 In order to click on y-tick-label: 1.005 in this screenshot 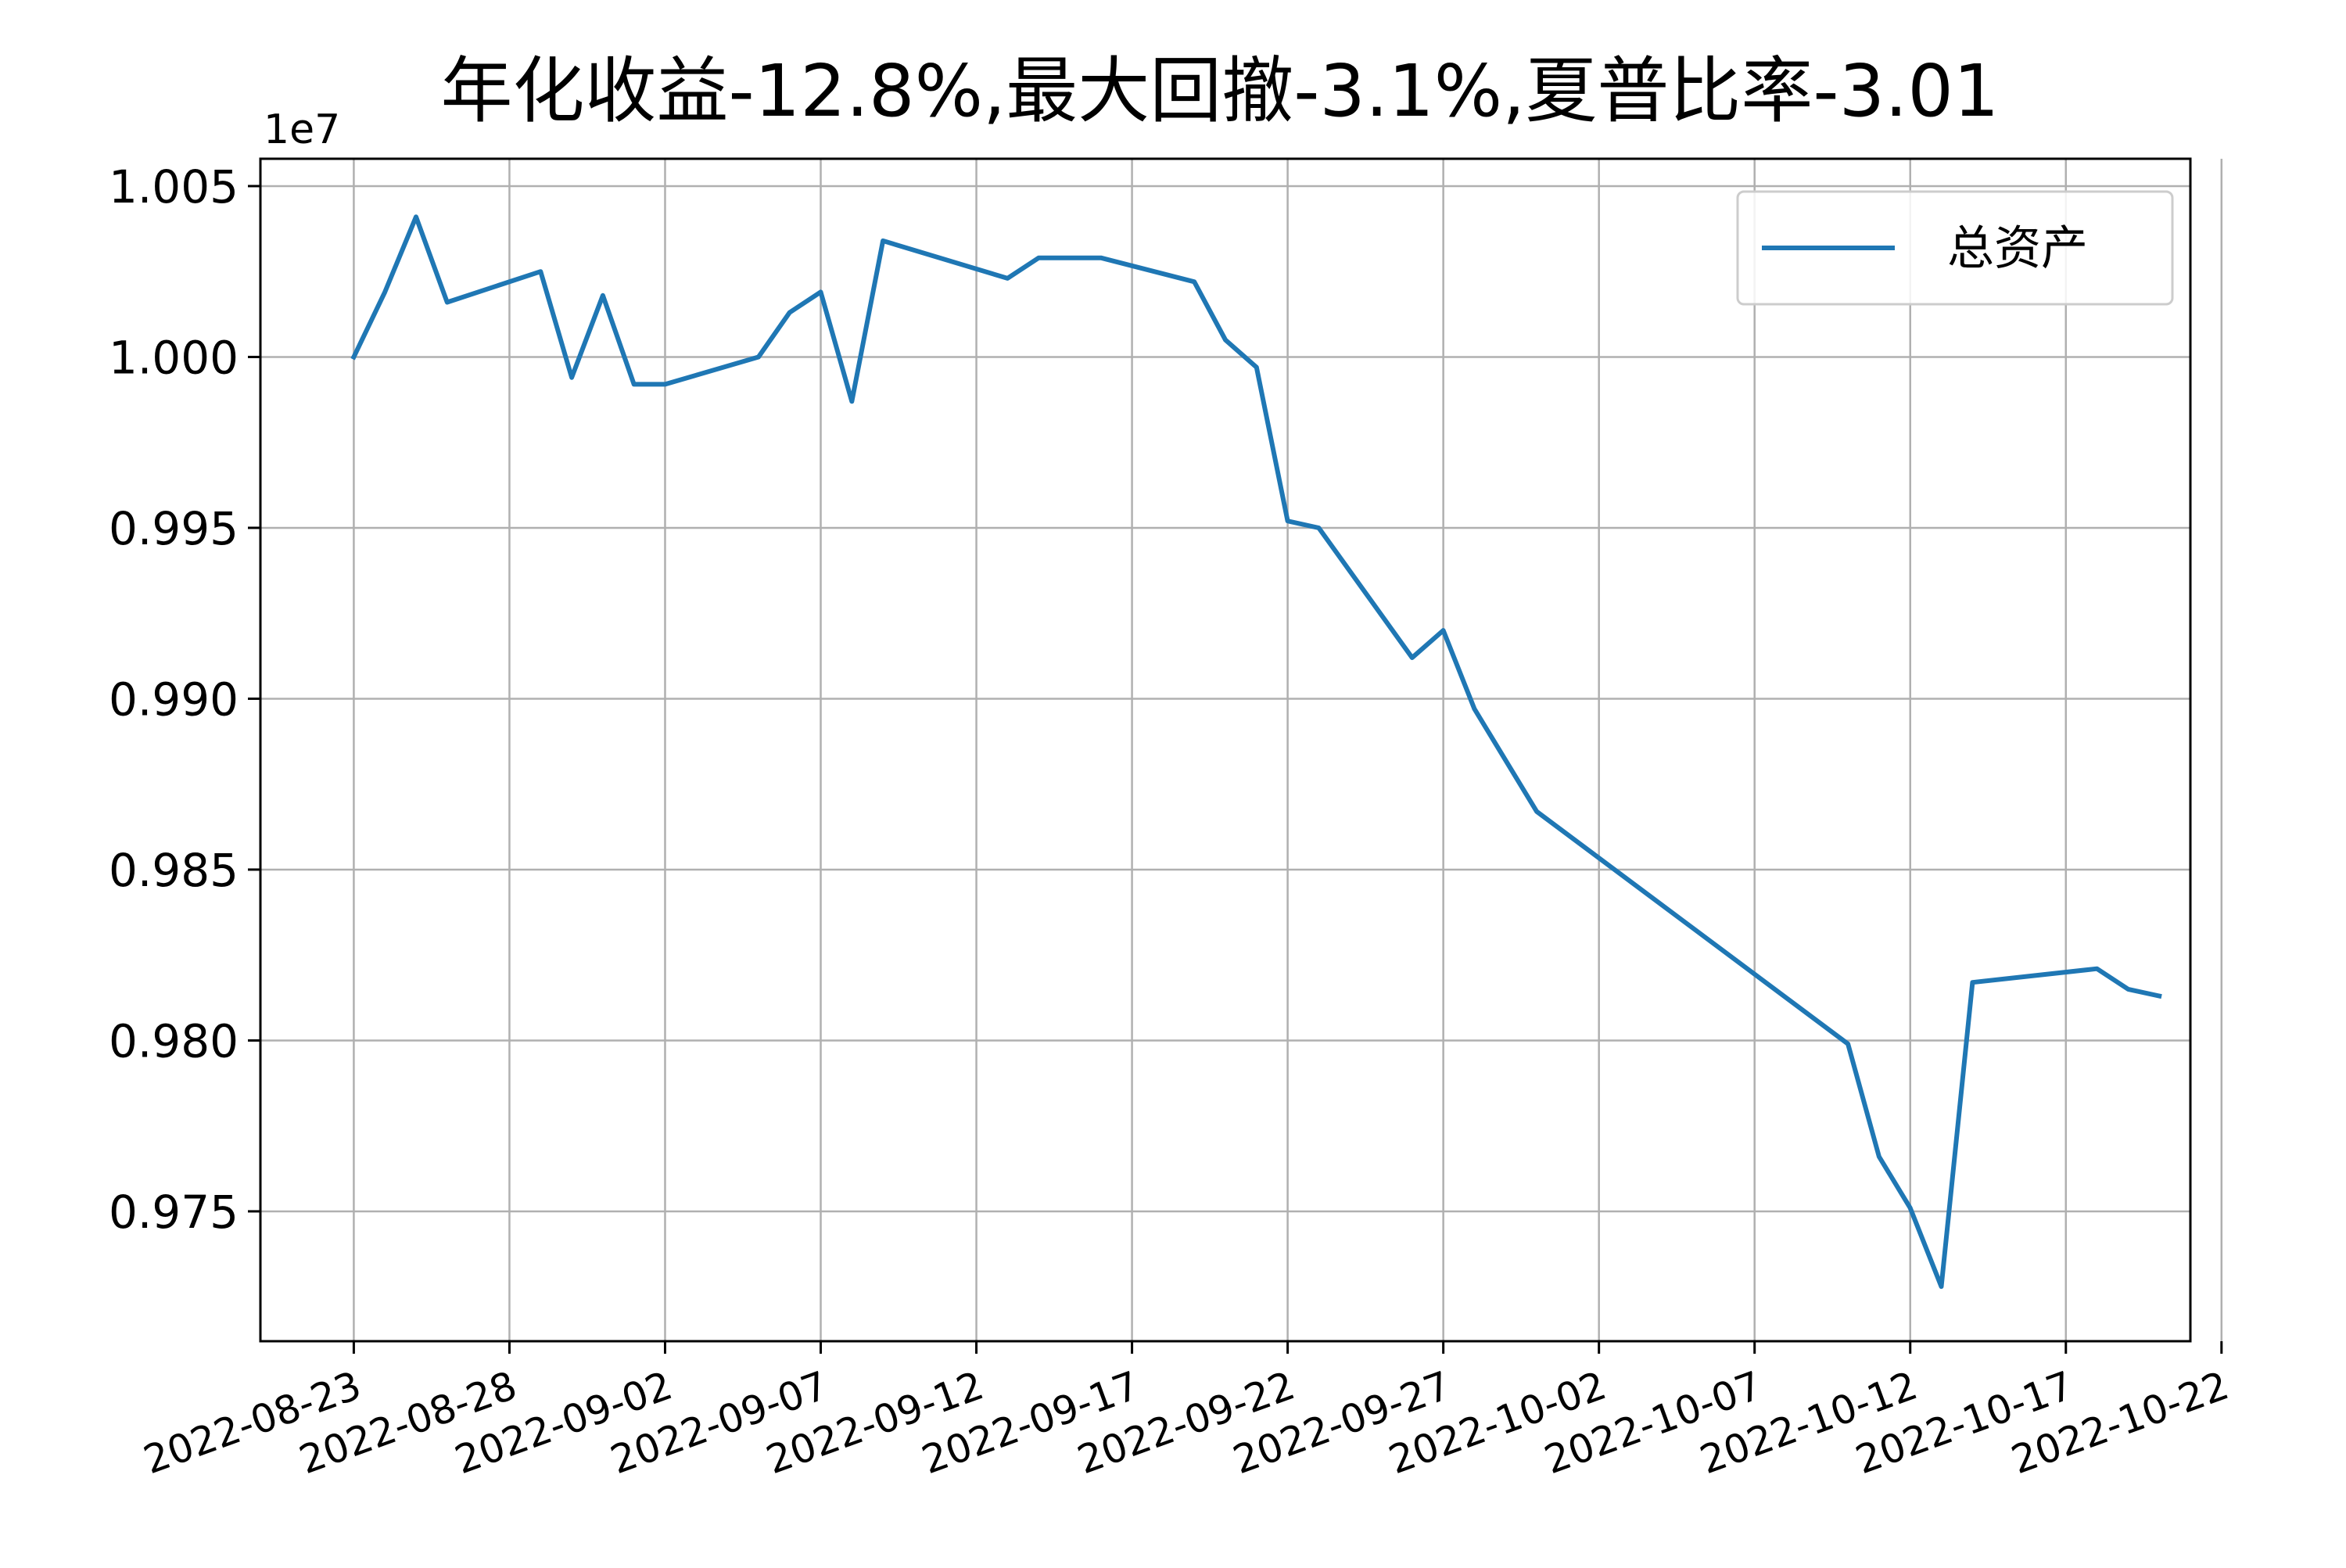, I will do `click(174, 186)`.